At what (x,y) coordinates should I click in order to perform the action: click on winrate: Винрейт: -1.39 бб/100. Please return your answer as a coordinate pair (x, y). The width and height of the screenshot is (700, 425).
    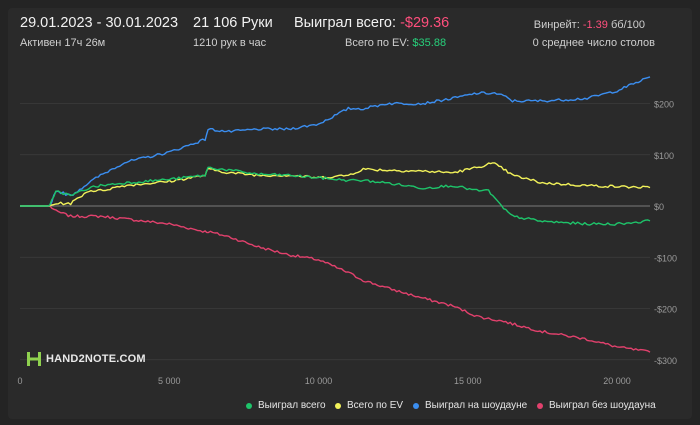
    Looking at the image, I should click on (589, 25).